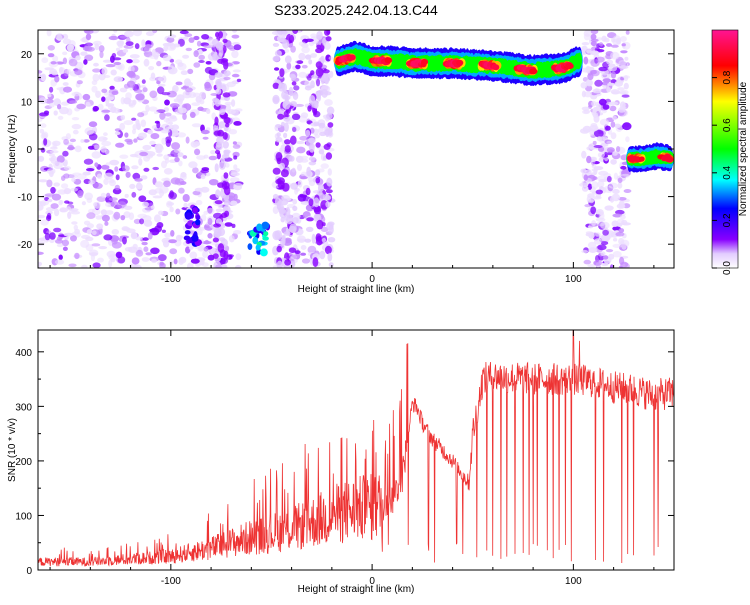  Describe the element at coordinates (496, 67) in the screenshot. I see `tone-cell` at that location.